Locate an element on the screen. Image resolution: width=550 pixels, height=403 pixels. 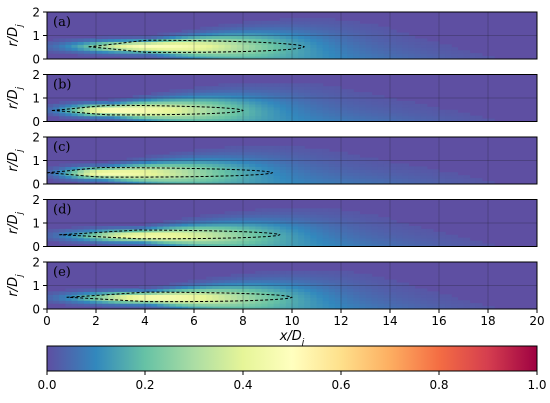
x-tick-label: 12 is located at coordinates (340, 321).